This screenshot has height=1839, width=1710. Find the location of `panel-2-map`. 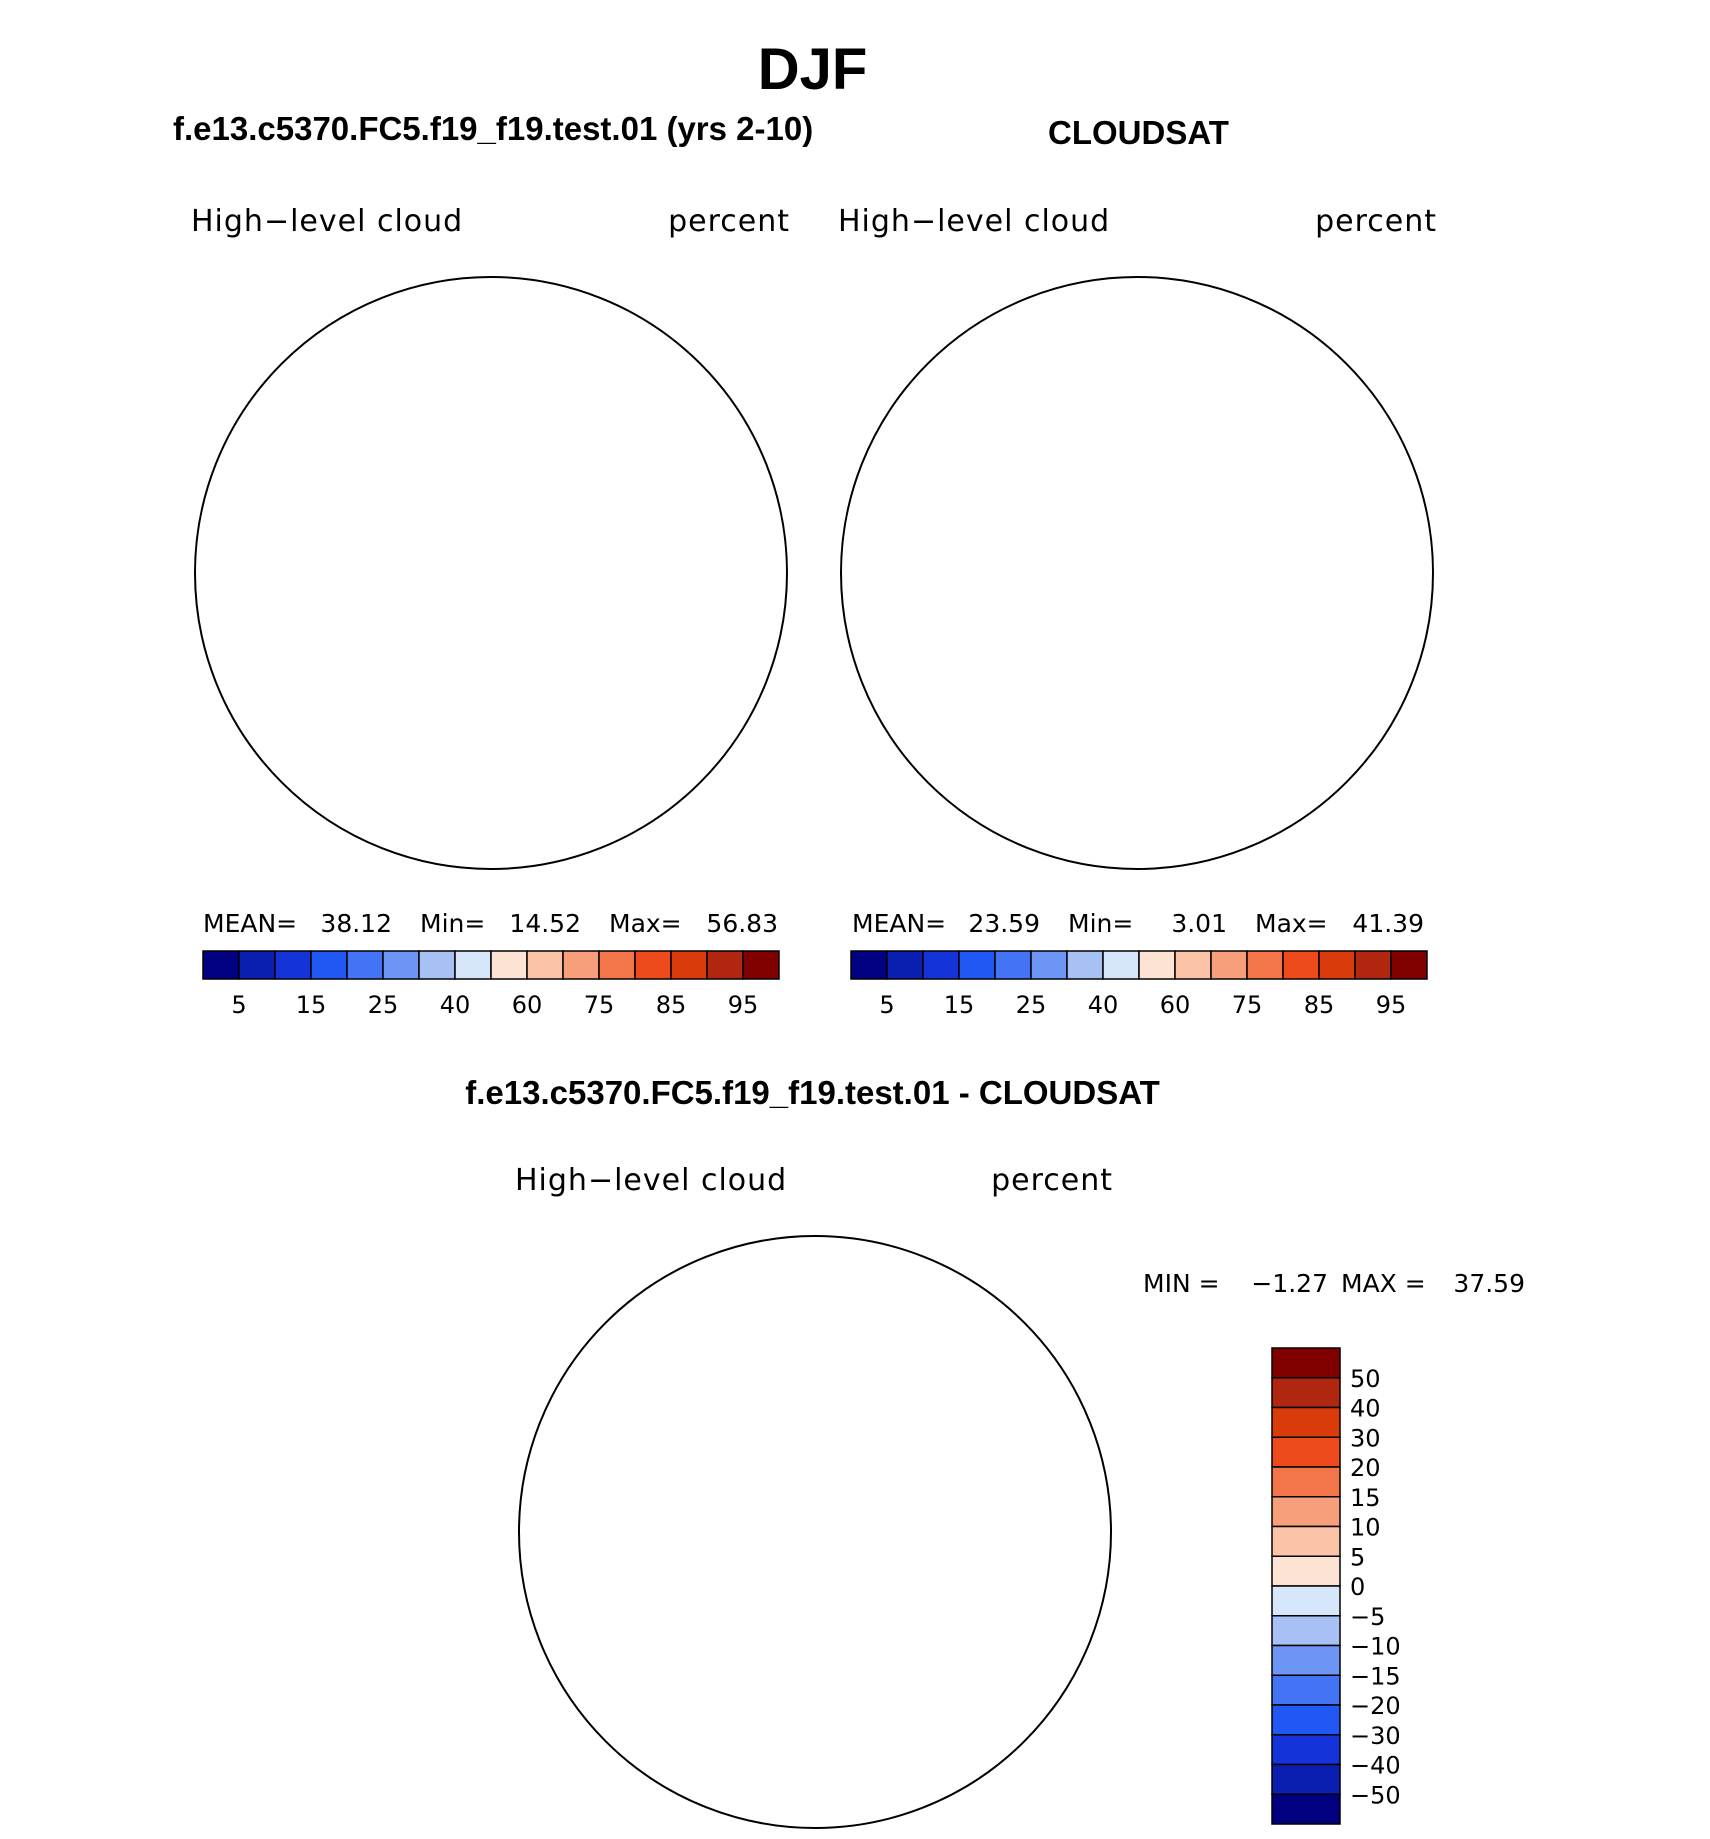

panel-2-map is located at coordinates (1137, 573).